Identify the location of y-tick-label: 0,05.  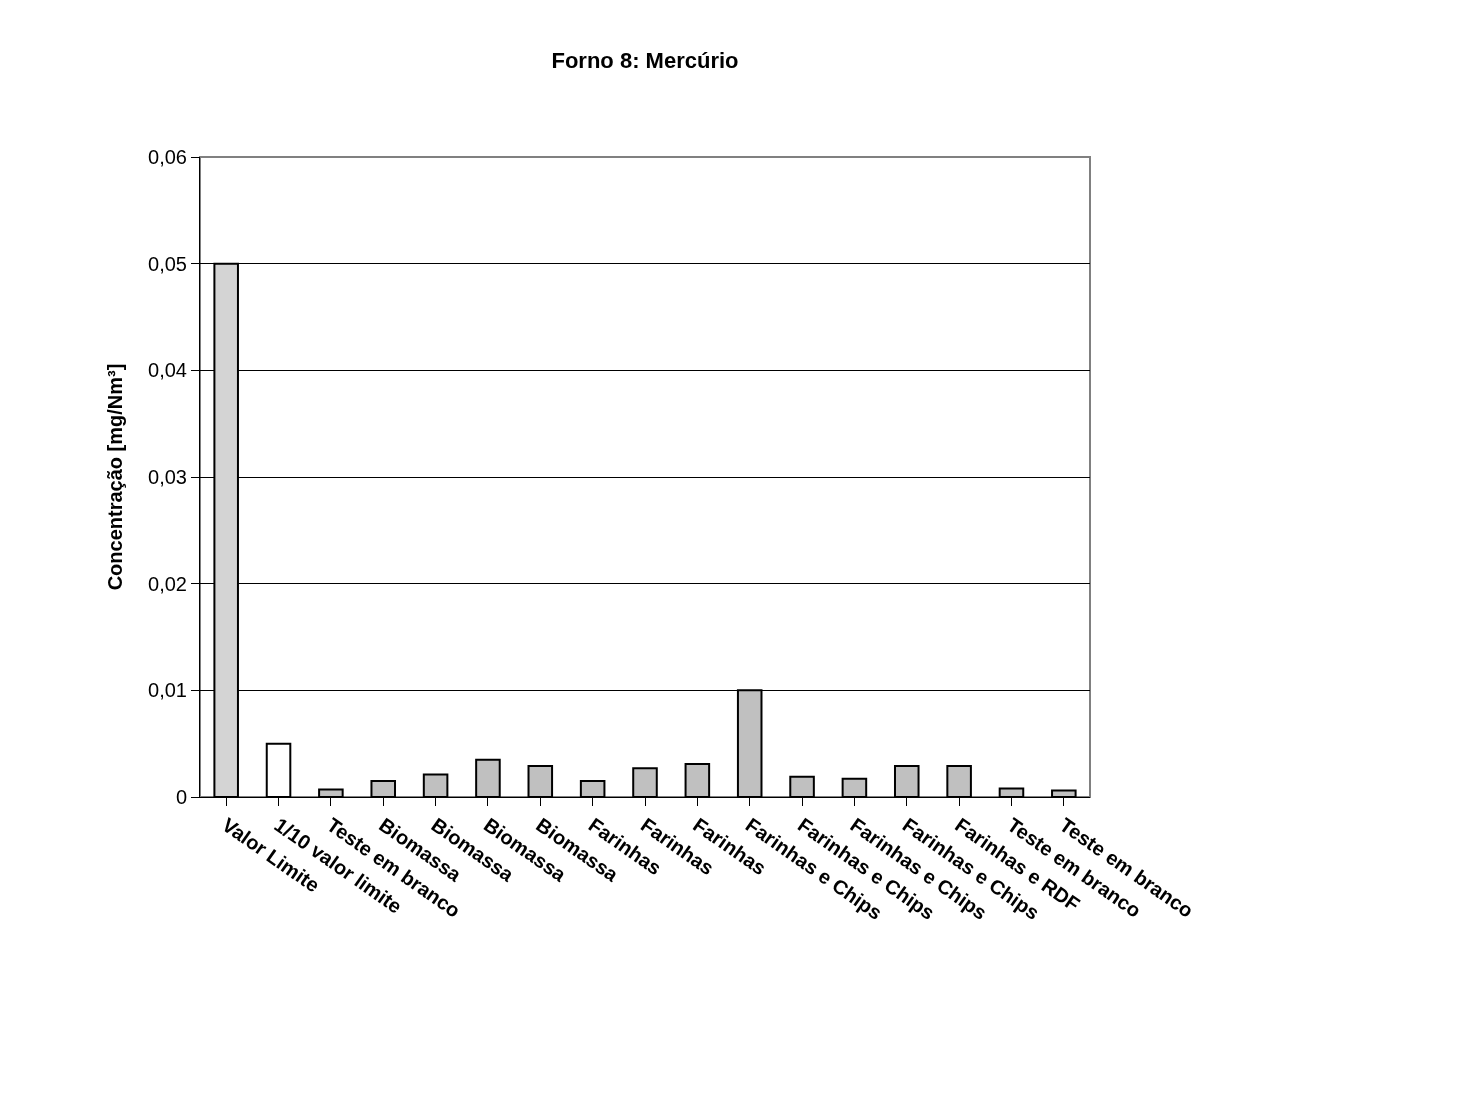
(167, 263).